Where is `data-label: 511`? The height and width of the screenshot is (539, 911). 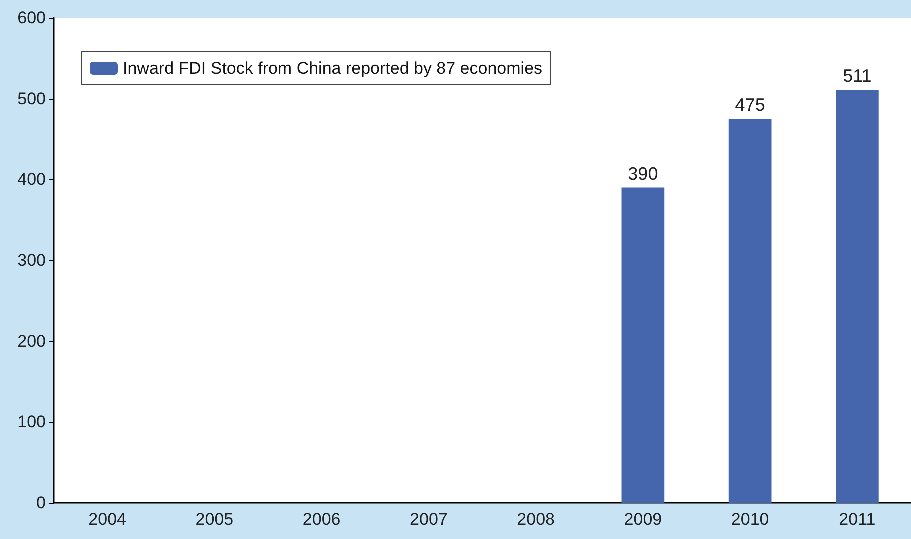
data-label: 511 is located at coordinates (857, 76).